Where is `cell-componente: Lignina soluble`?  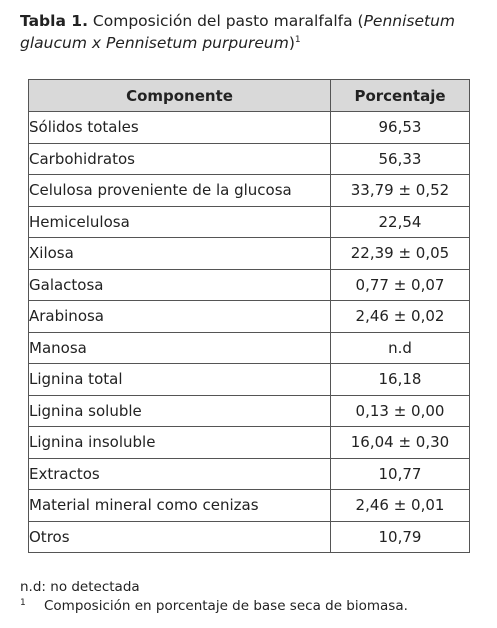 cell-componente: Lignina soluble is located at coordinates (179, 410).